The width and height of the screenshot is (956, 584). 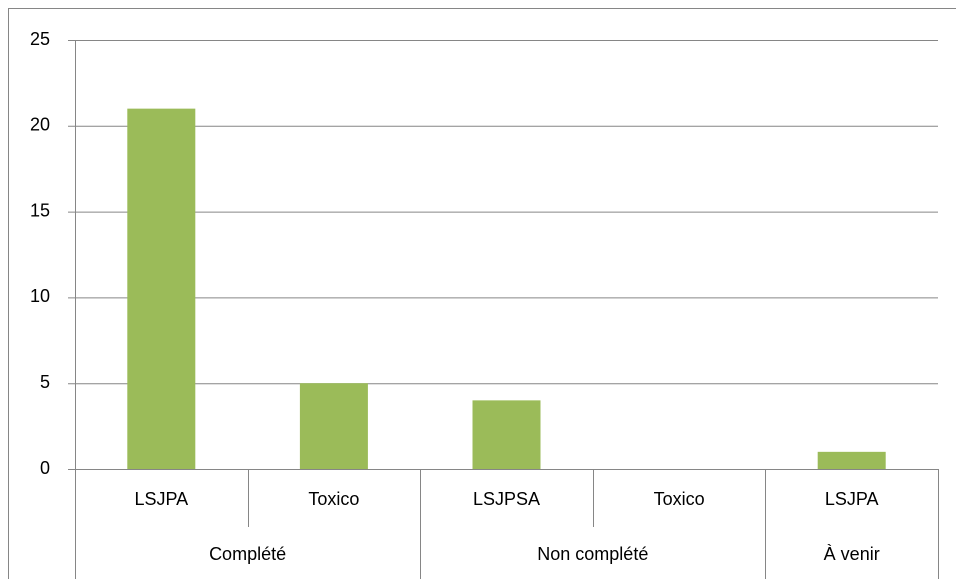 What do you see at coordinates (506, 499) in the screenshot?
I see `x-tick-label: LSJPSA` at bounding box center [506, 499].